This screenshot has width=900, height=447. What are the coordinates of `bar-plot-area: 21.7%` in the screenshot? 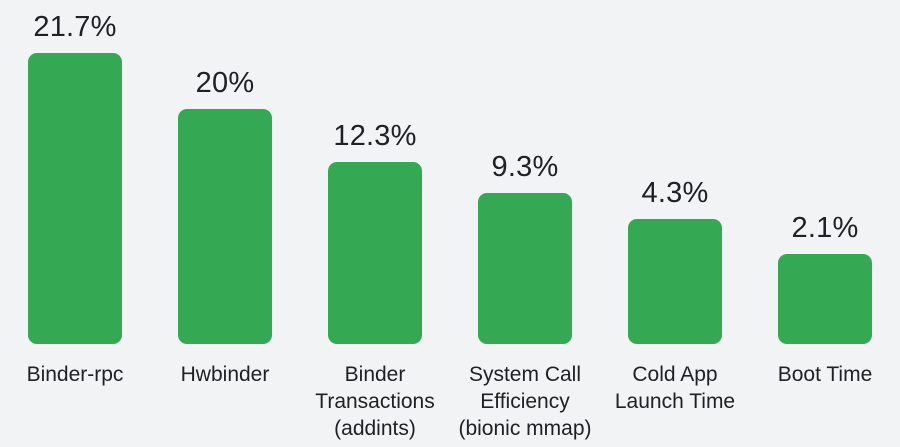 It's located at (75, 172).